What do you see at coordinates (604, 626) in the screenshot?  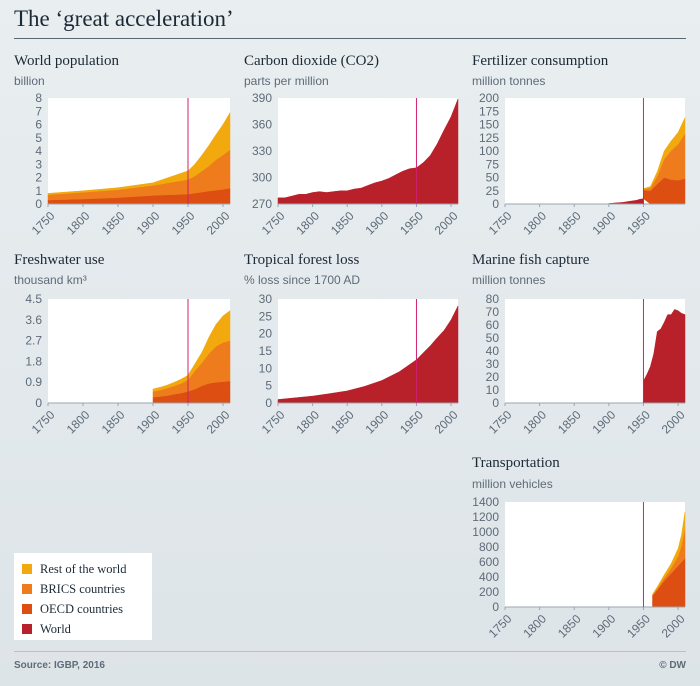 I see `x-tick-label-transport: 1900` at bounding box center [604, 626].